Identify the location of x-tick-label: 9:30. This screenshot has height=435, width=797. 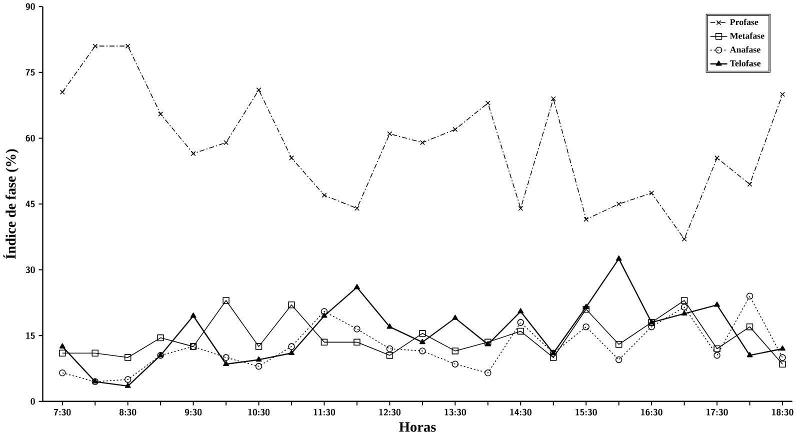
(193, 412).